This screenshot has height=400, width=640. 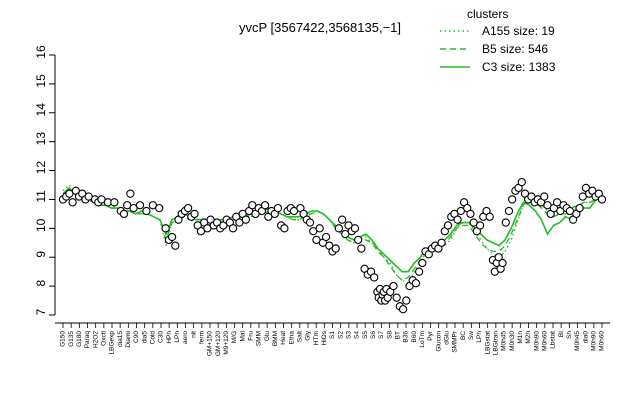 What do you see at coordinates (561, 334) in the screenshot?
I see `x-tick-label: BI` at bounding box center [561, 334].